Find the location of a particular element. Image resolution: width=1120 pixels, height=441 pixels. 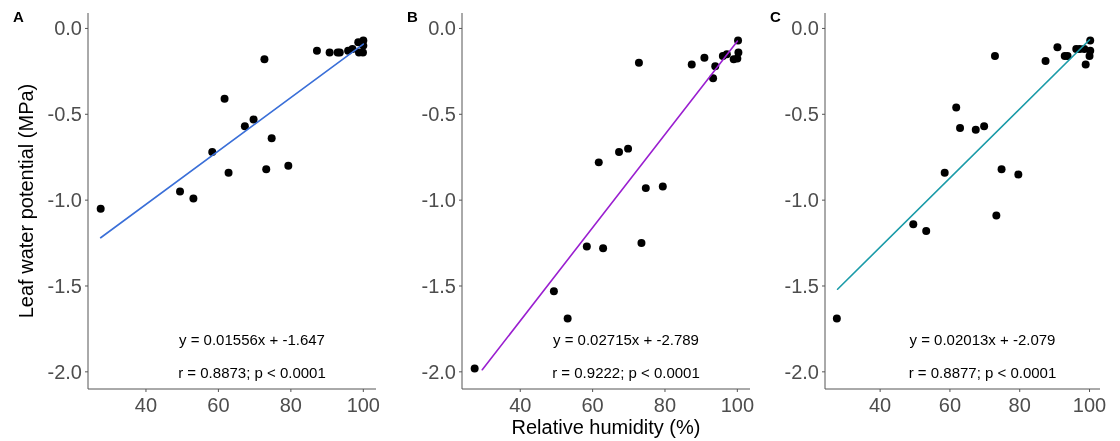

chart-title: C is located at coordinates (775, 16).